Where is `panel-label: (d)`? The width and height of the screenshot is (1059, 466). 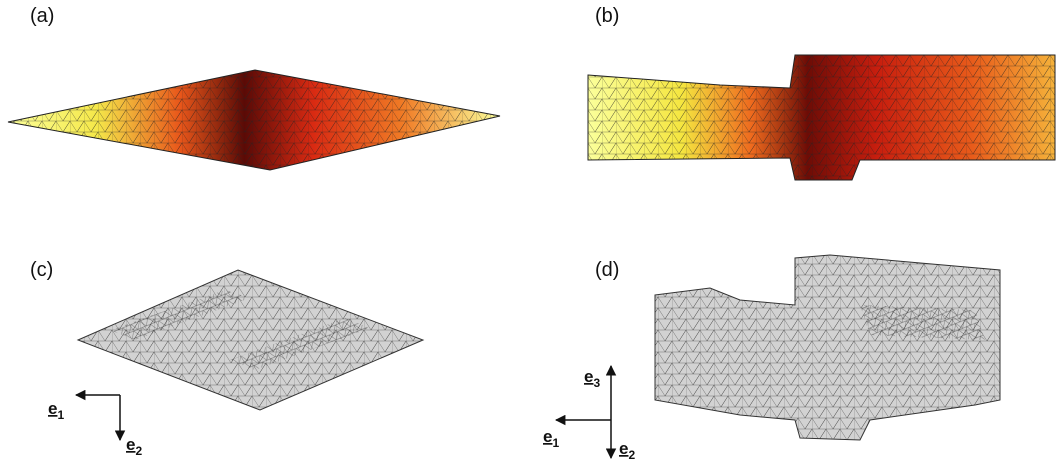
panel-label: (d) is located at coordinates (607, 270).